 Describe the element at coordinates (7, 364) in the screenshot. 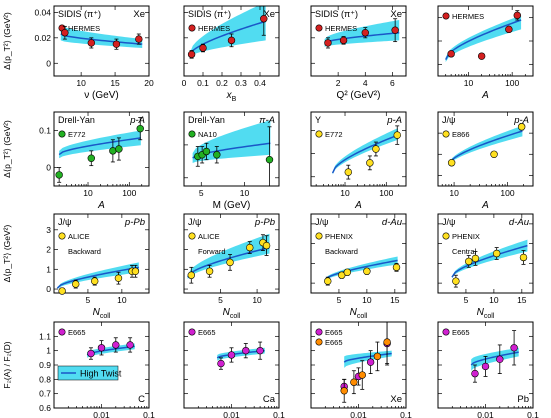

I see `y-axis-label: F₂(A) / F₂(D)` at that location.